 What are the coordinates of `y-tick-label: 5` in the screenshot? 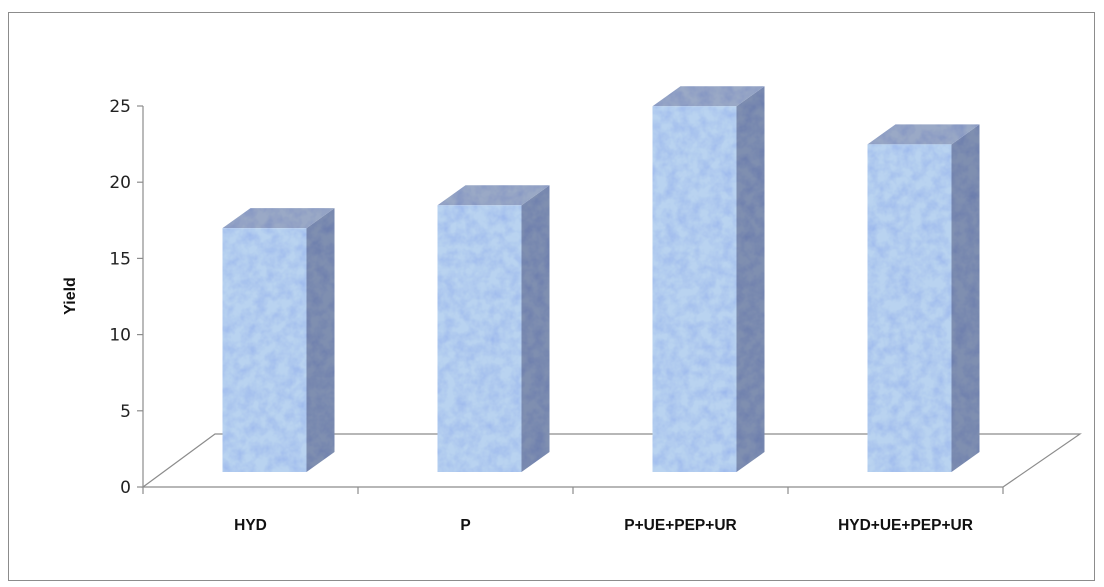 It's located at (125, 412).